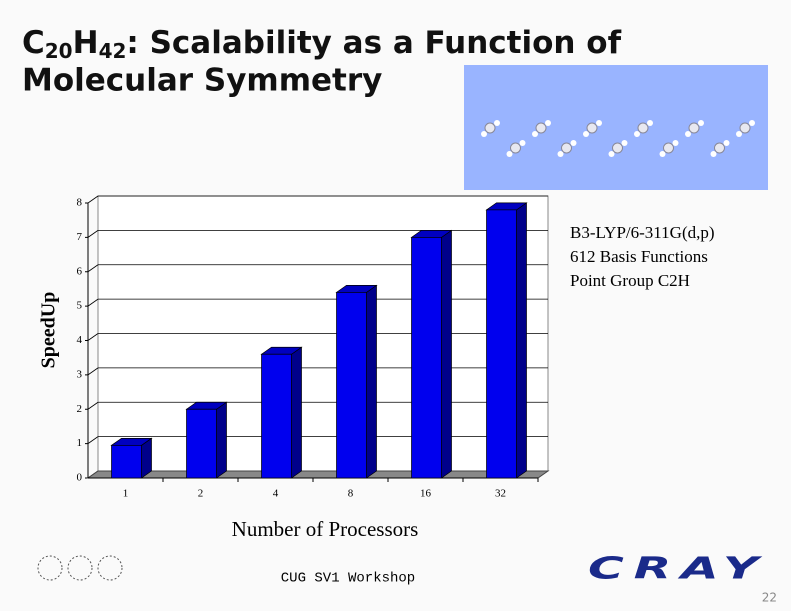 This screenshot has width=791, height=611. Describe the element at coordinates (80, 271) in the screenshot. I see `y-tick-label: 6` at that location.